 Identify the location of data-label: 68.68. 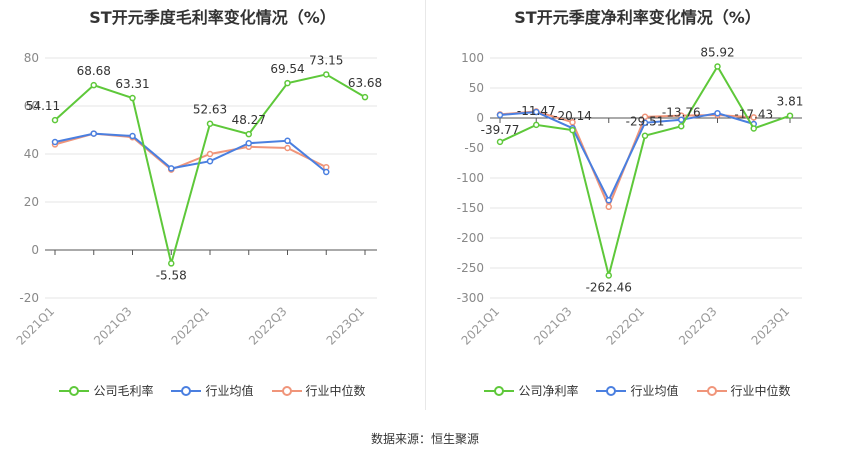
(94, 71).